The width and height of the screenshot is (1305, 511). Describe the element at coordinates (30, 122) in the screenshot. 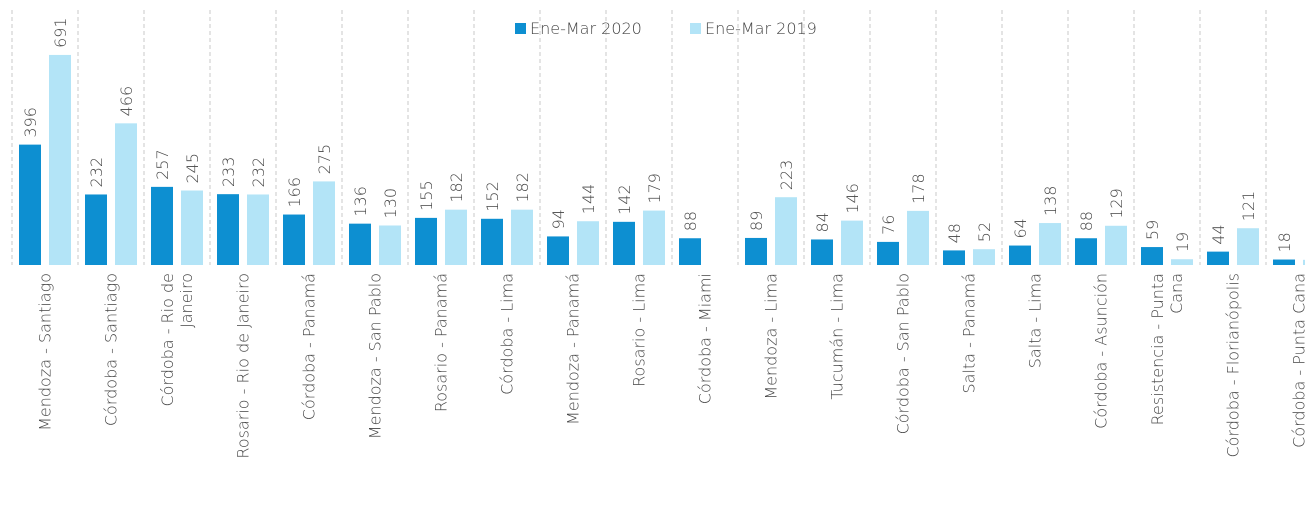

I see `value-label: 396` at that location.